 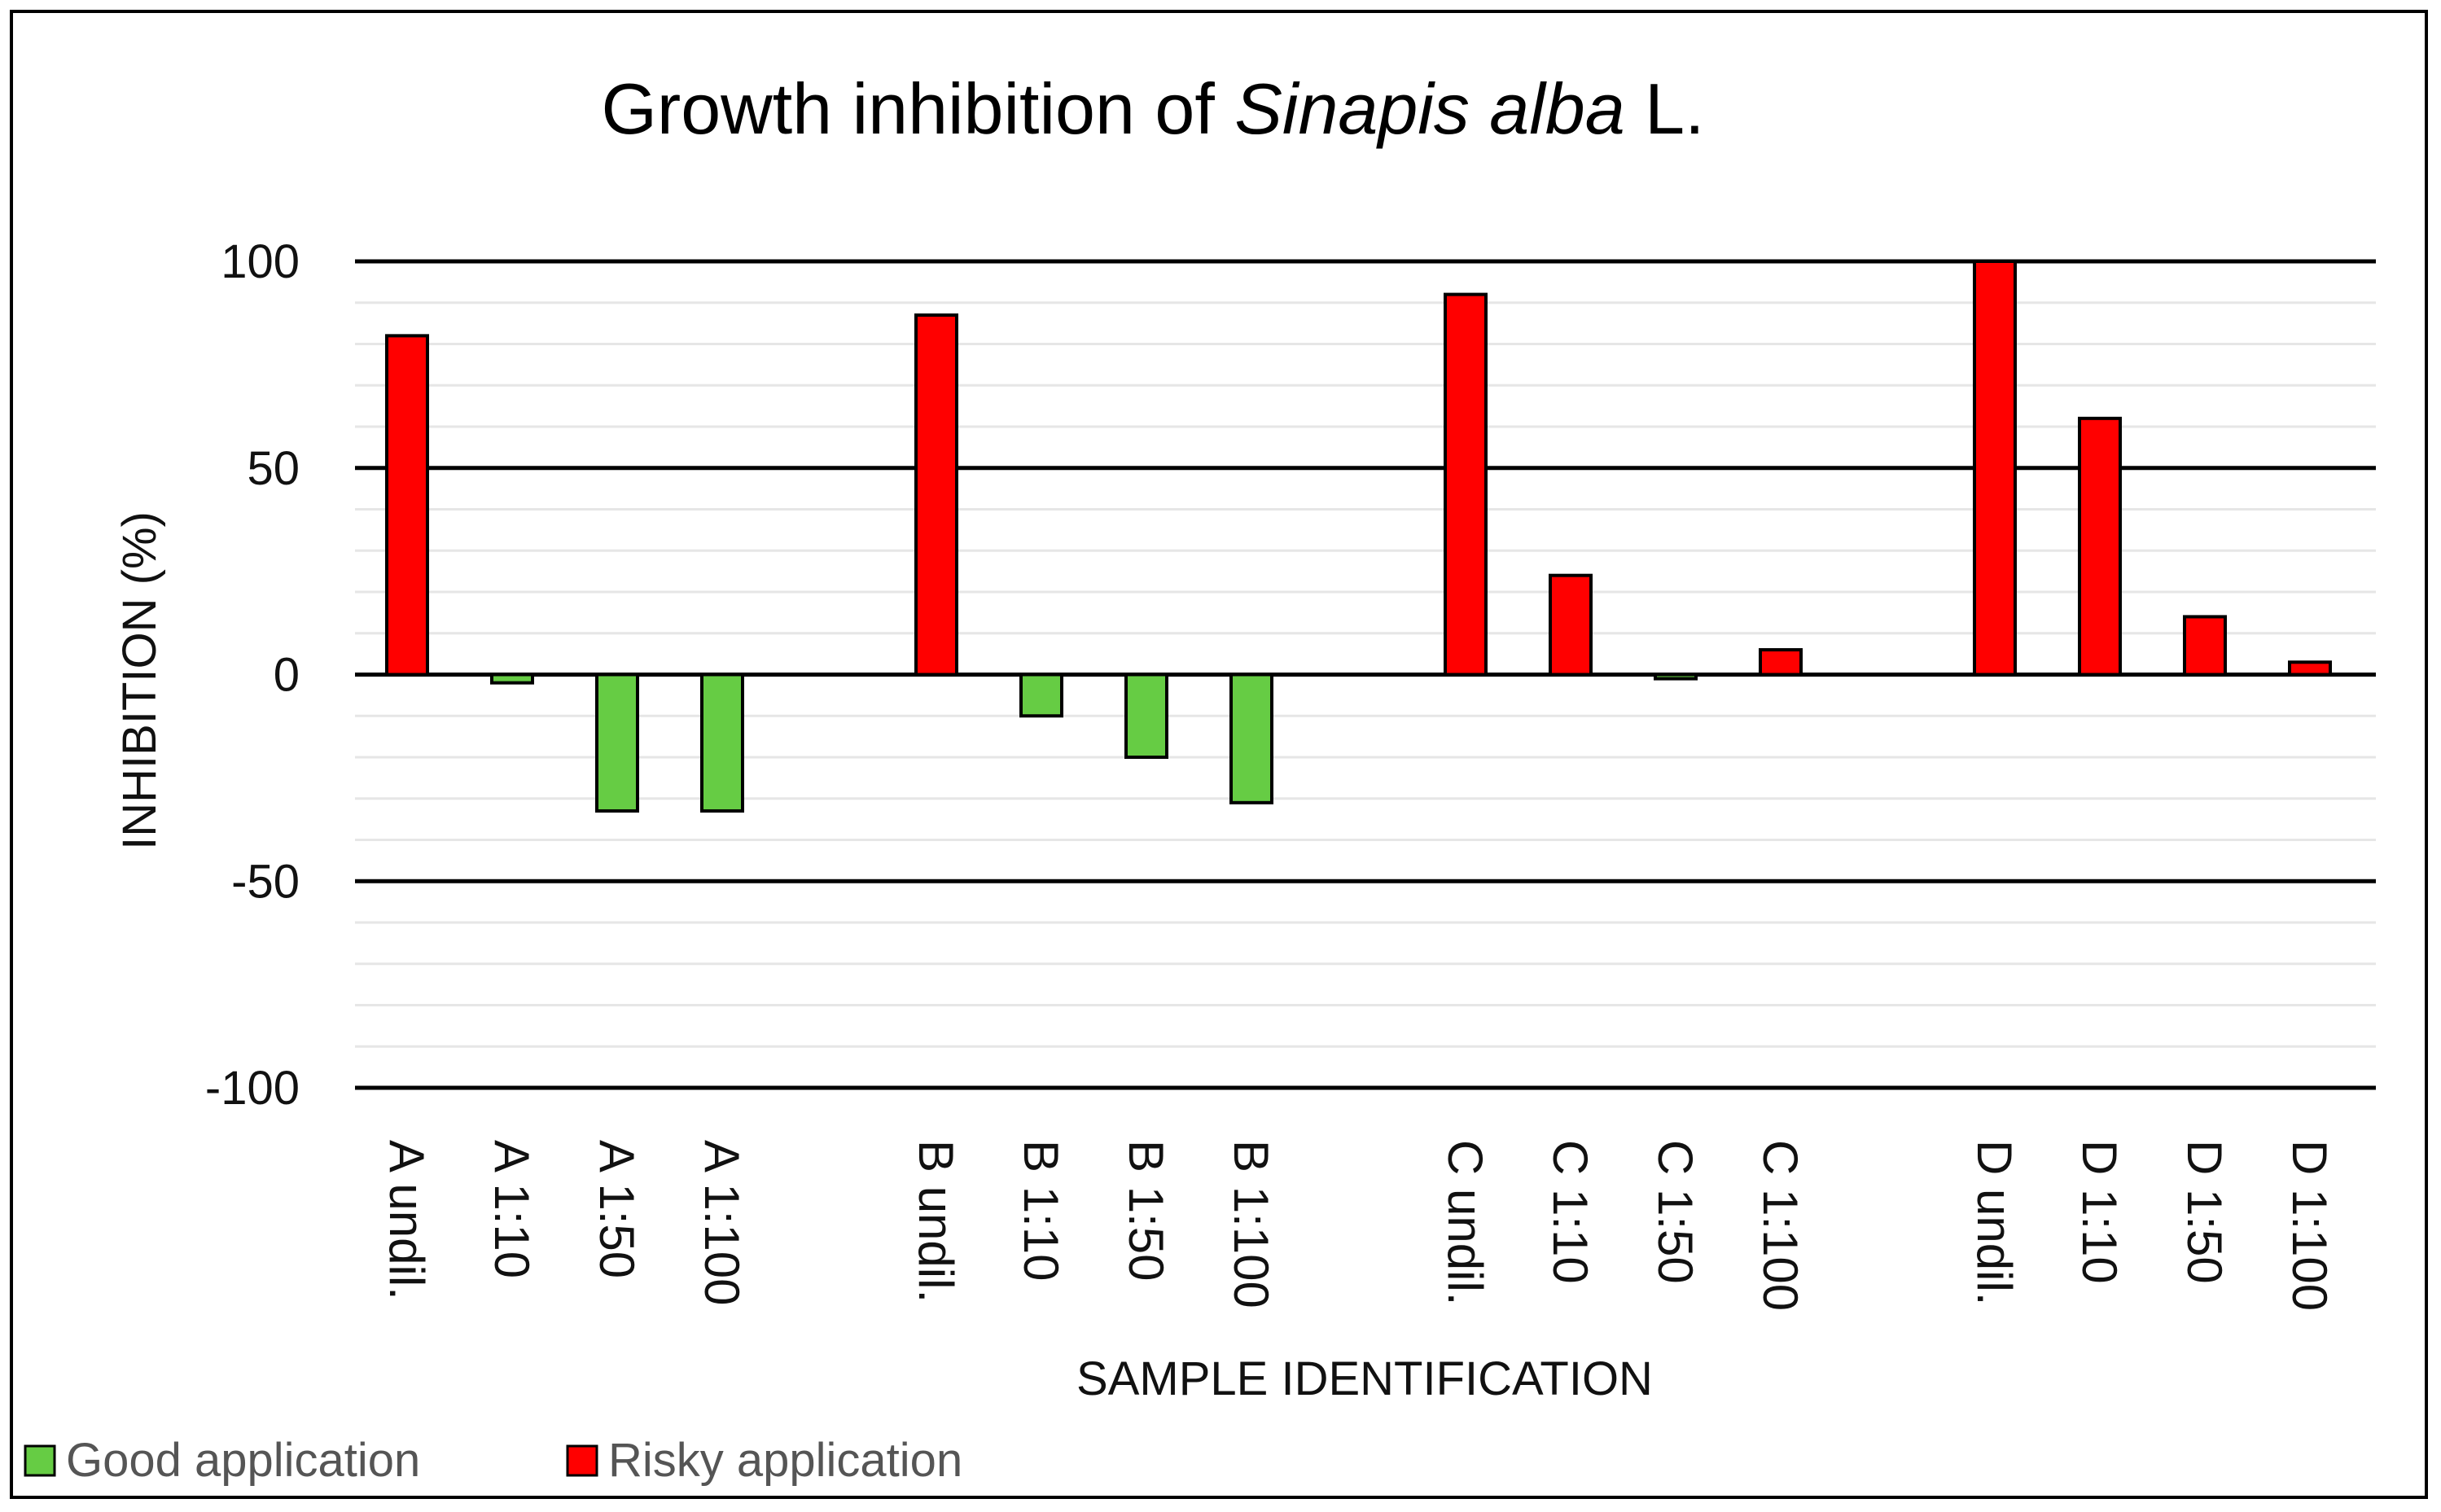 I want to click on y-tick-label: -100, so click(x=253, y=1088).